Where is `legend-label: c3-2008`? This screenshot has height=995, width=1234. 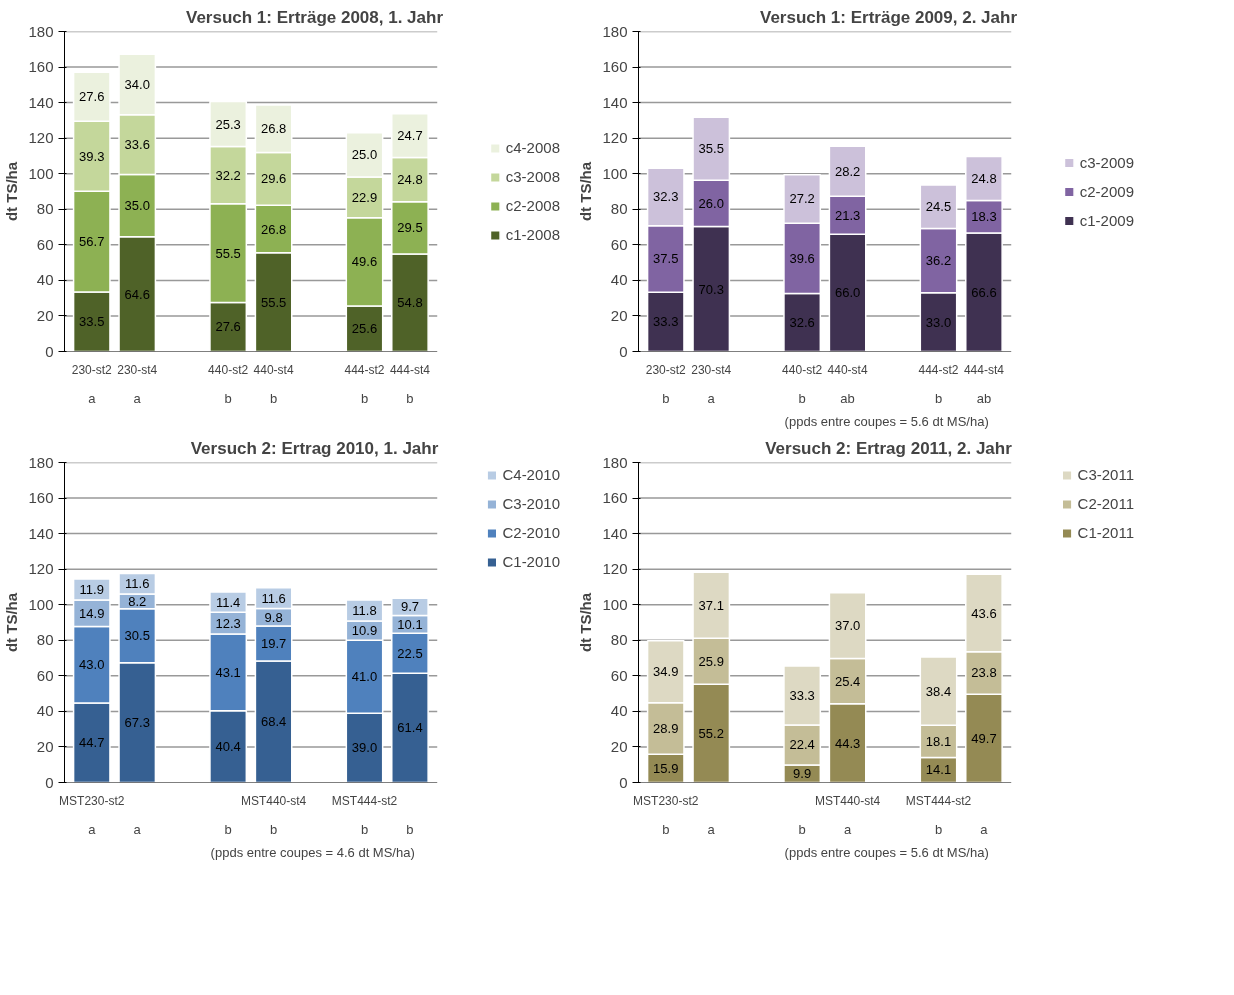
legend-label: c3-2008 is located at coordinates (532, 176).